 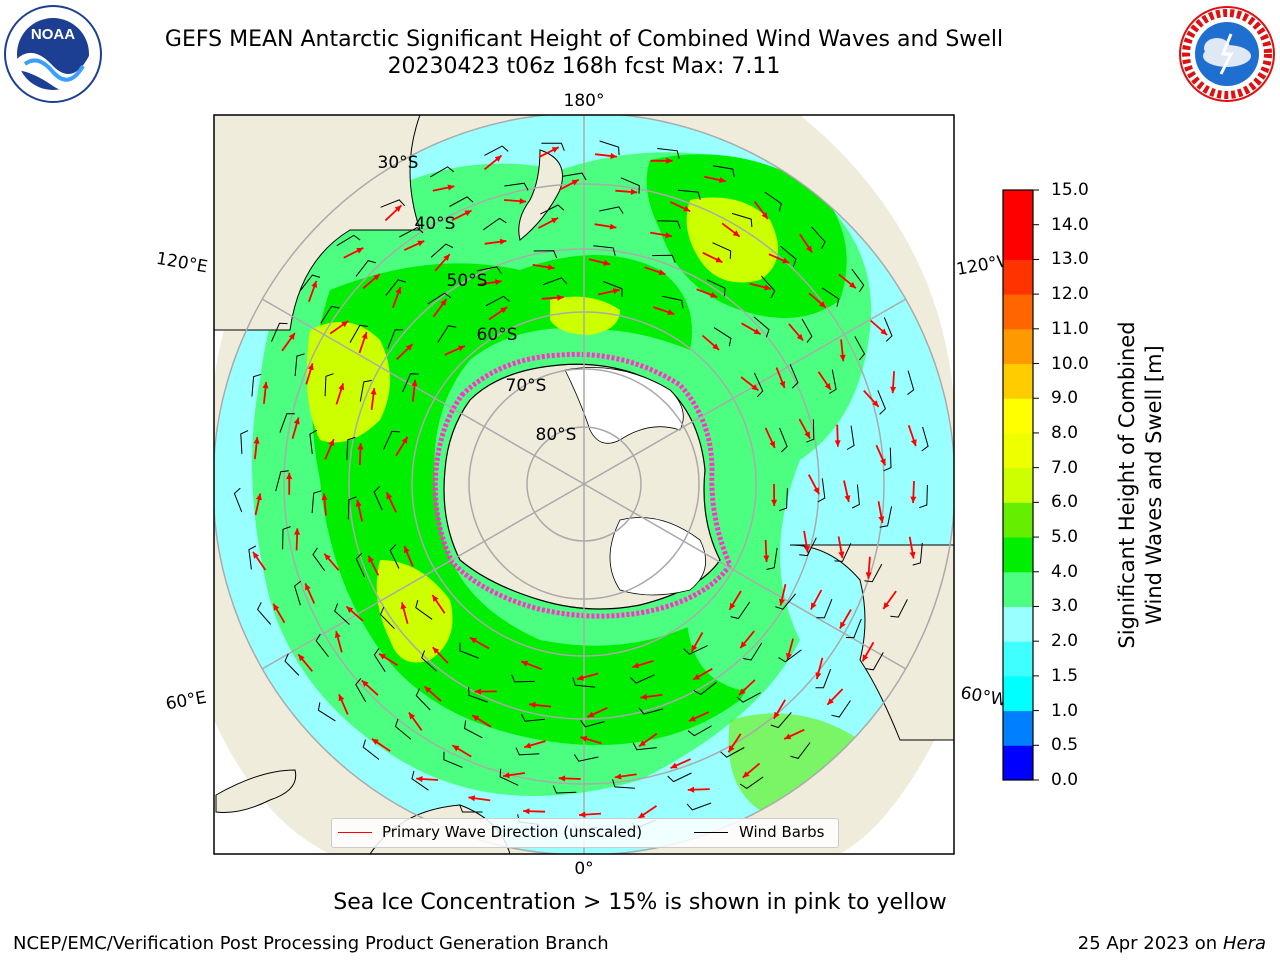 I want to click on nws-logo, so click(x=1227, y=54).